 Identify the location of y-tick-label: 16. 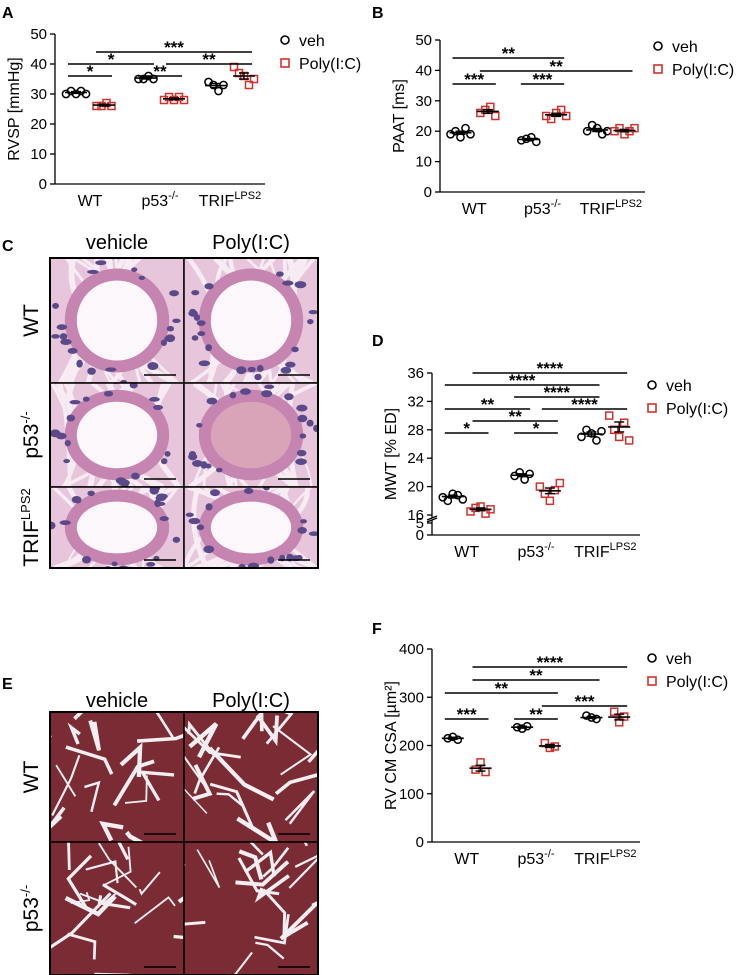
(415, 515).